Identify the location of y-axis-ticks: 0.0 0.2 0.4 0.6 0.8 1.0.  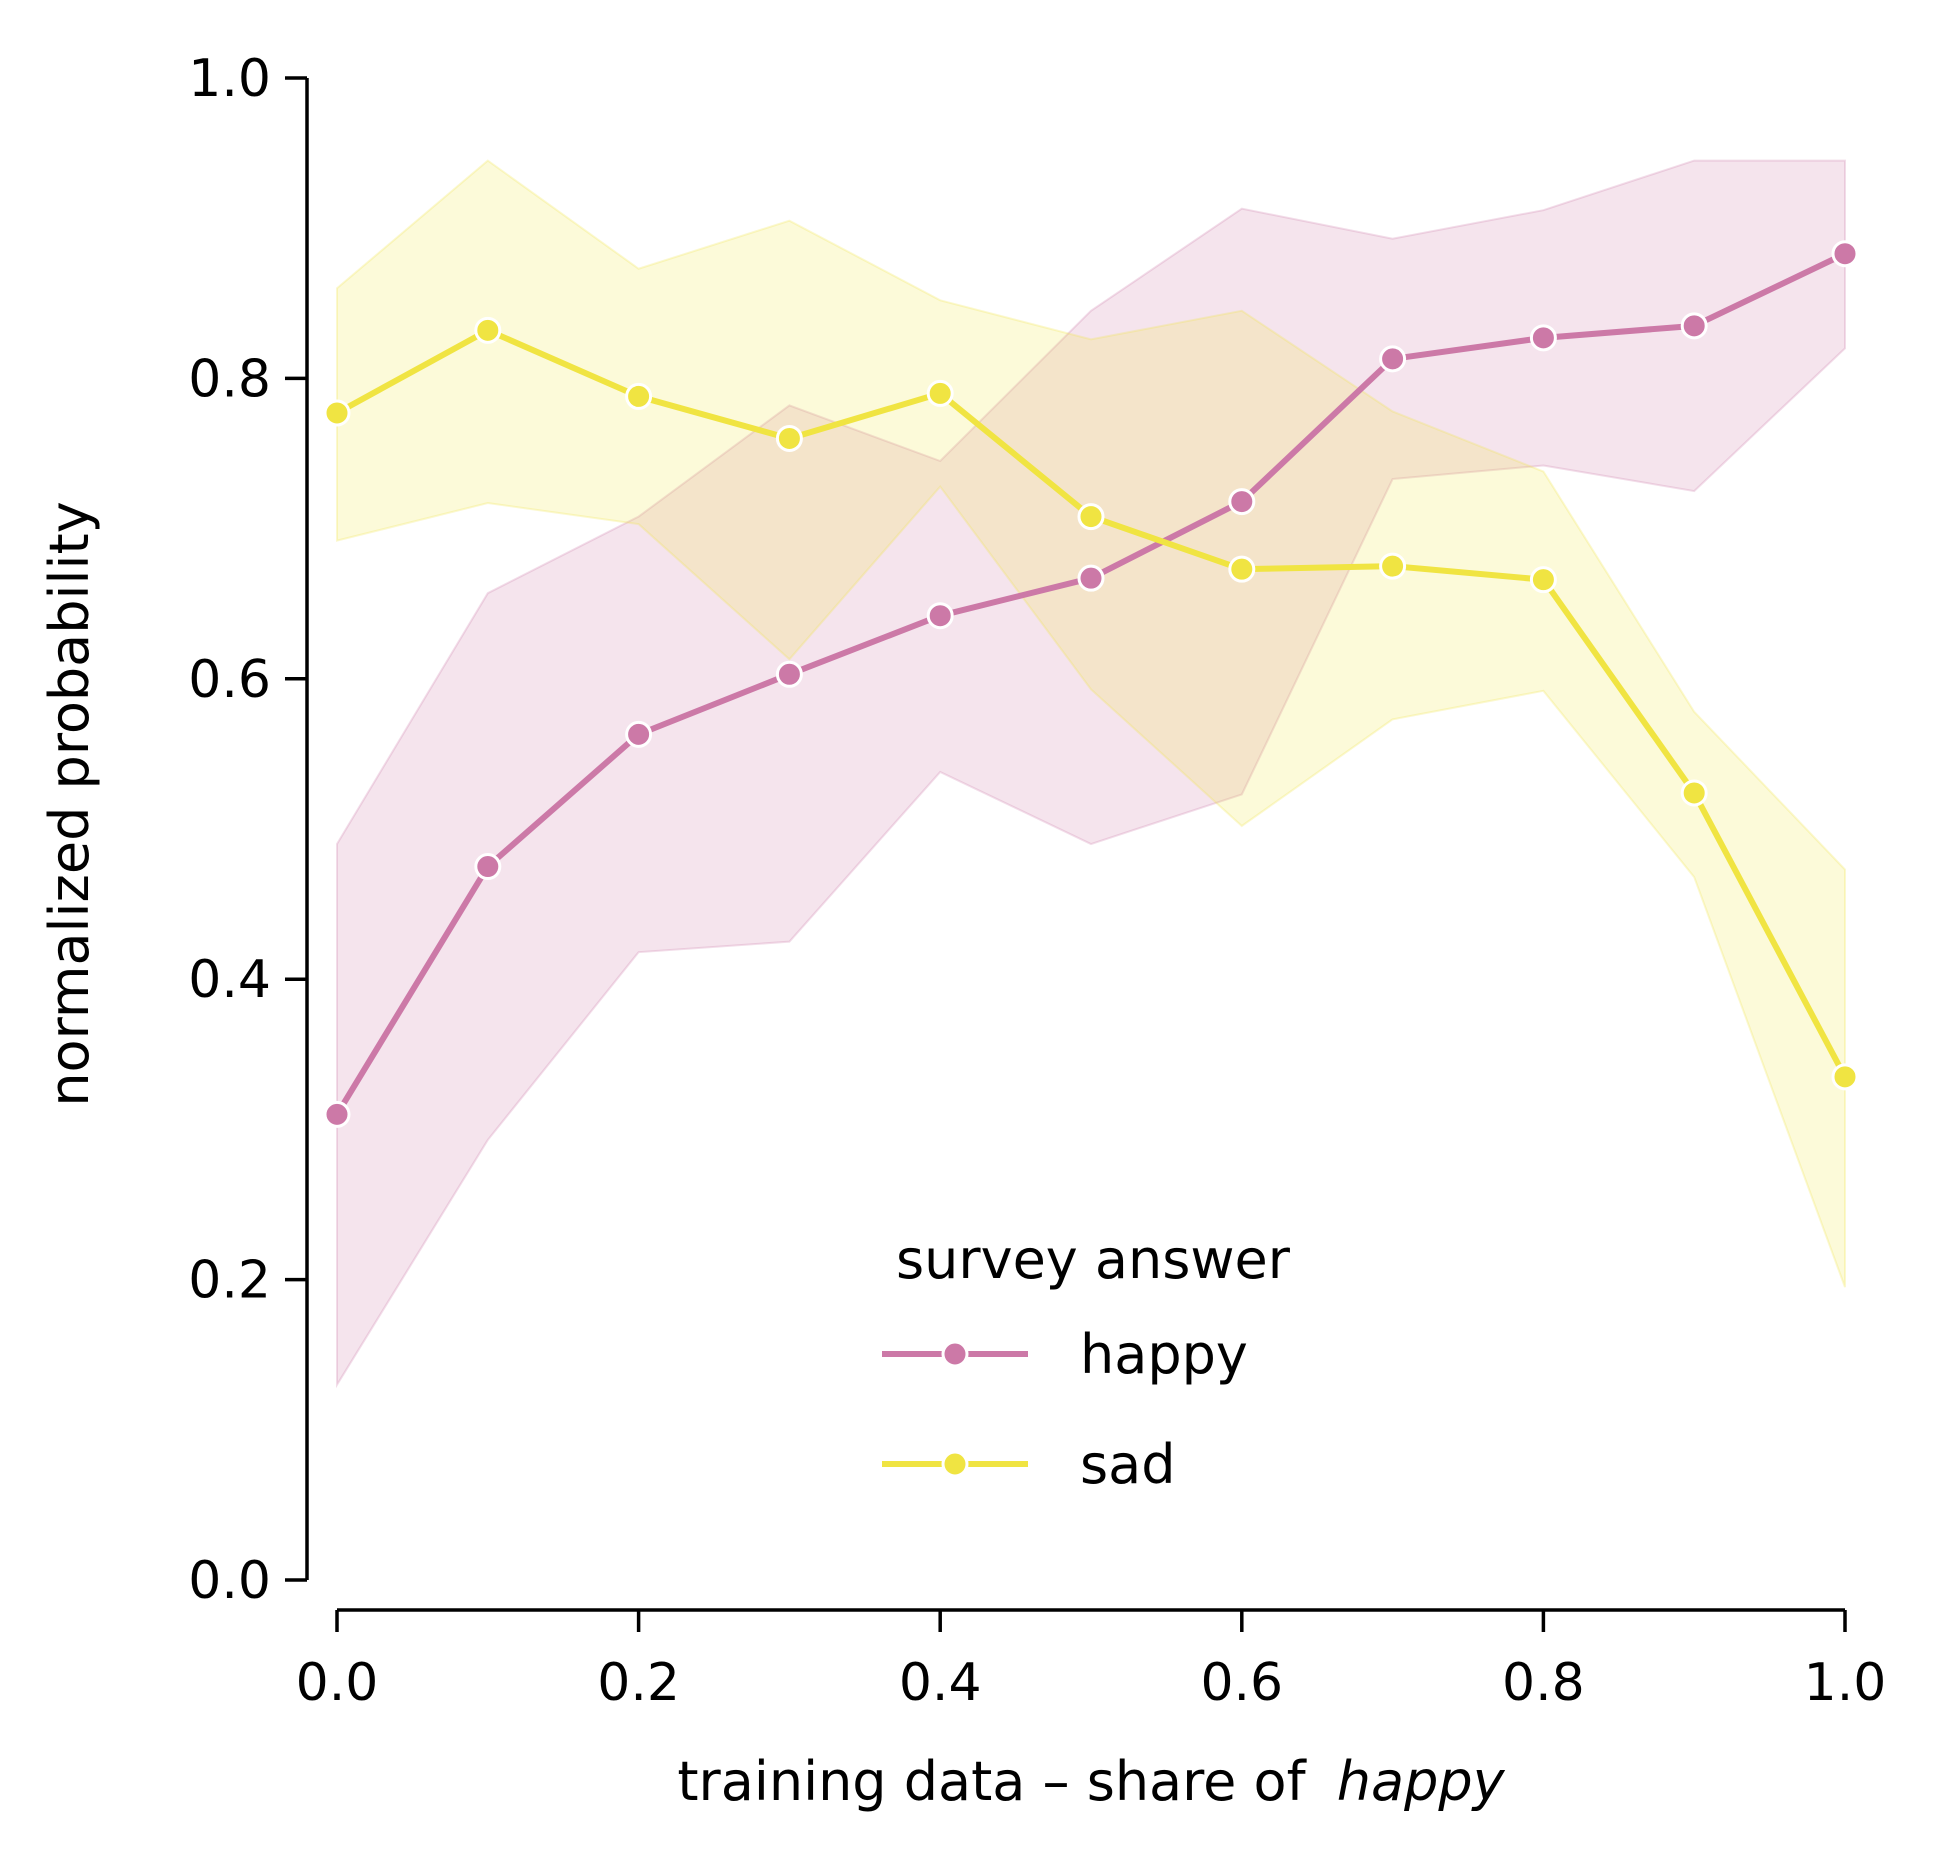
(247, 830).